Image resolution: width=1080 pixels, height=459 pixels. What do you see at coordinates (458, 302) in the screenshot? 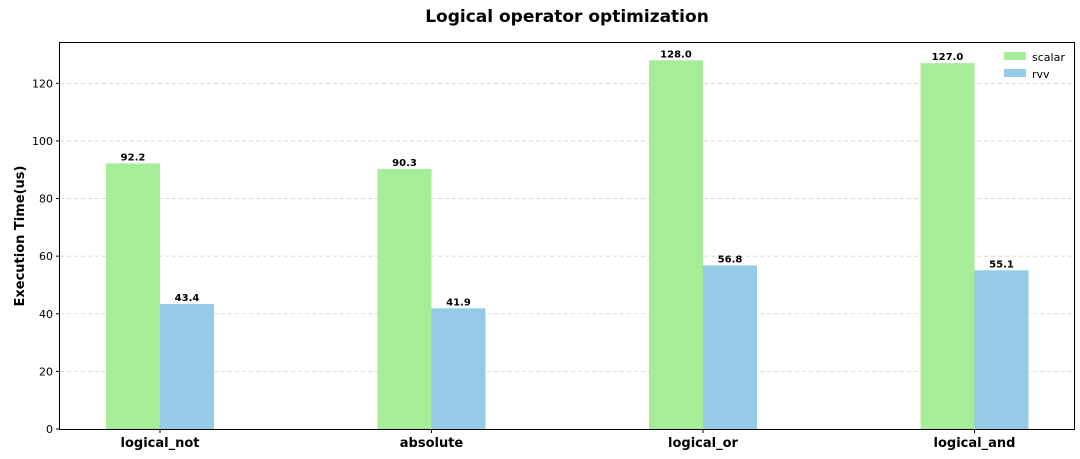
I see `data-label: 41.9` at bounding box center [458, 302].